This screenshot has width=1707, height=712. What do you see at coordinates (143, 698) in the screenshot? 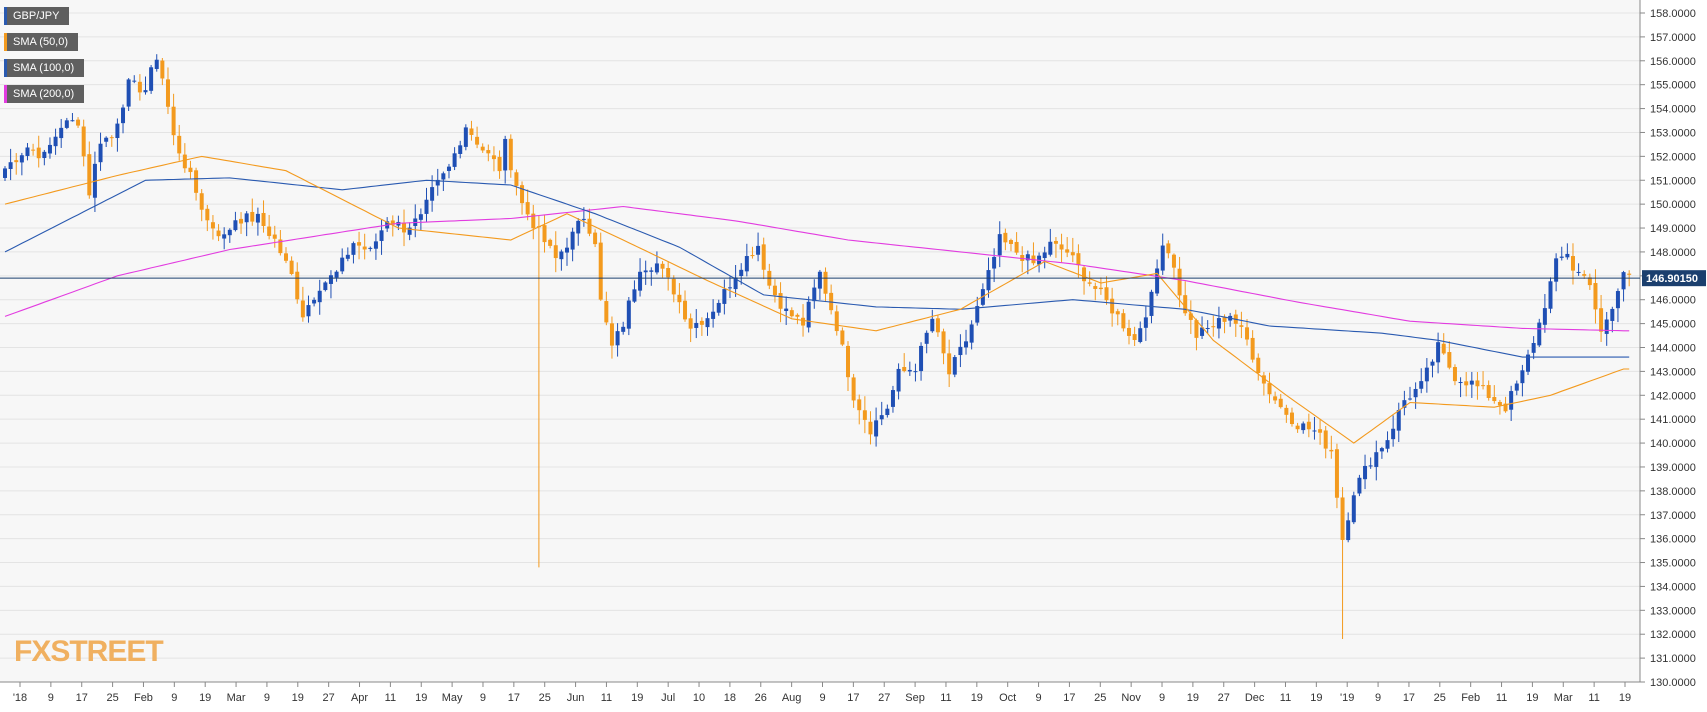
I see `x-tick-label: Feb` at bounding box center [143, 698].